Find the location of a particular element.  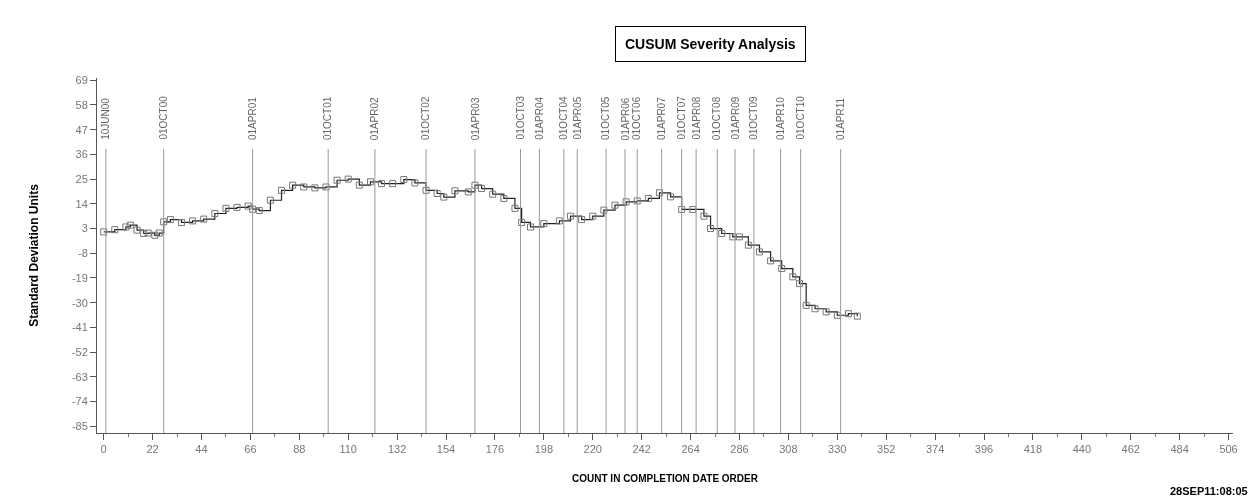

x-tick-label: 154 is located at coordinates (446, 449).